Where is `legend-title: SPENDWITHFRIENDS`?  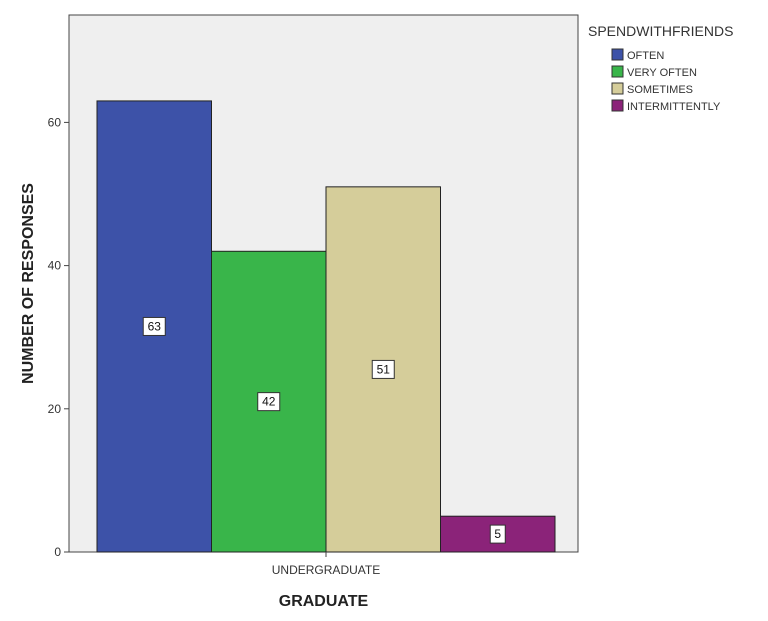 legend-title: SPENDWITHFRIENDS is located at coordinates (660, 31).